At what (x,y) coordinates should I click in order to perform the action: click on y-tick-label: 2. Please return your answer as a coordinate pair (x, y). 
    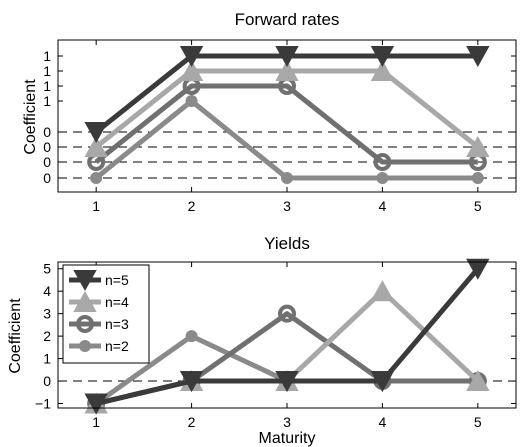
    Looking at the image, I should click on (47, 336).